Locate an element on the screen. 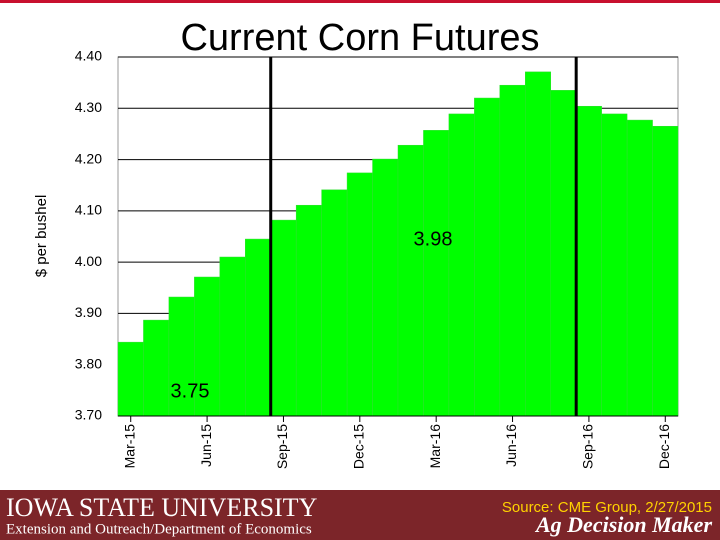  source: Source: CME Group, 2/27/2015 is located at coordinates (607, 507).